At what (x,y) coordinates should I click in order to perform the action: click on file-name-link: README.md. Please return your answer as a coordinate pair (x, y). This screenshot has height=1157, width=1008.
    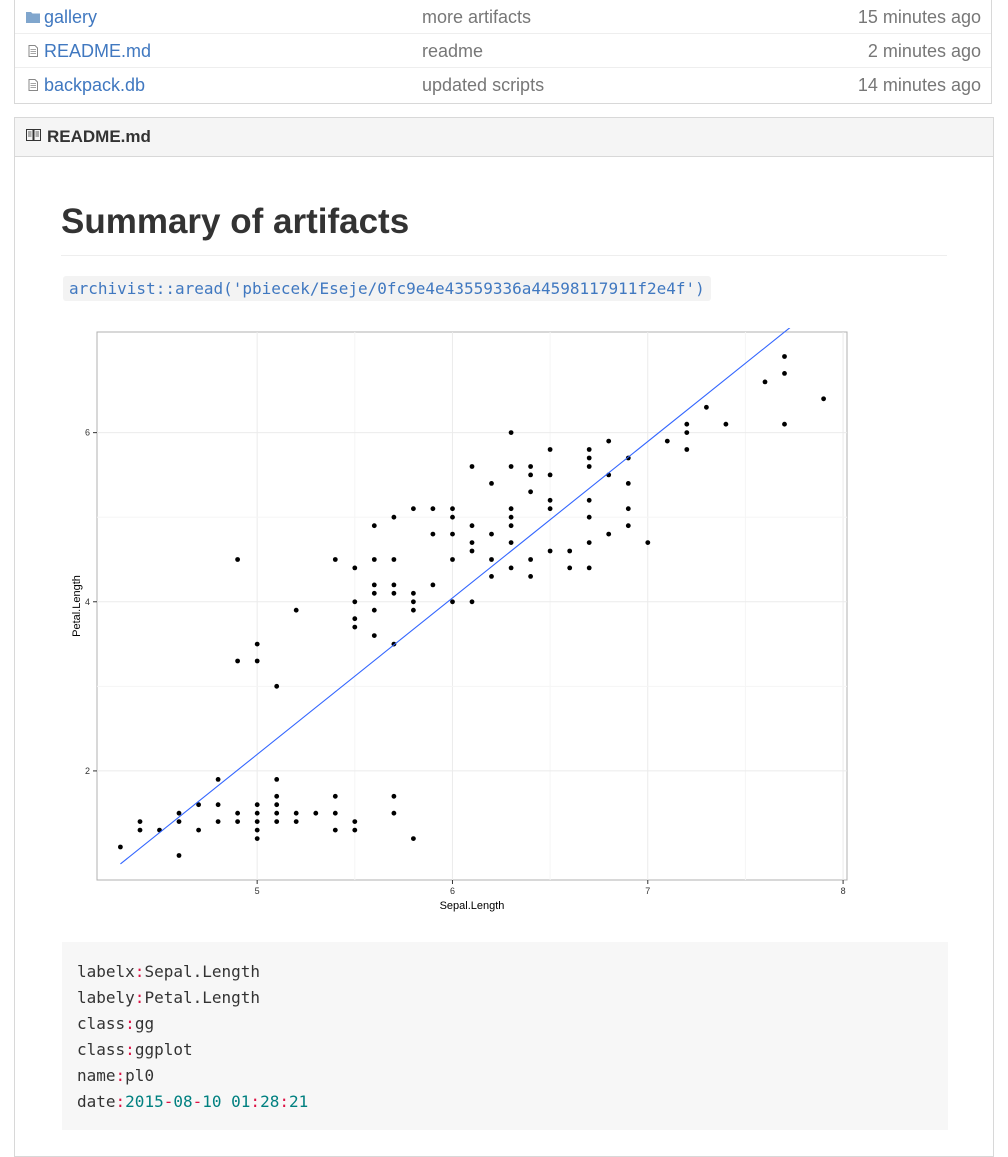
    Looking at the image, I should click on (98, 51).